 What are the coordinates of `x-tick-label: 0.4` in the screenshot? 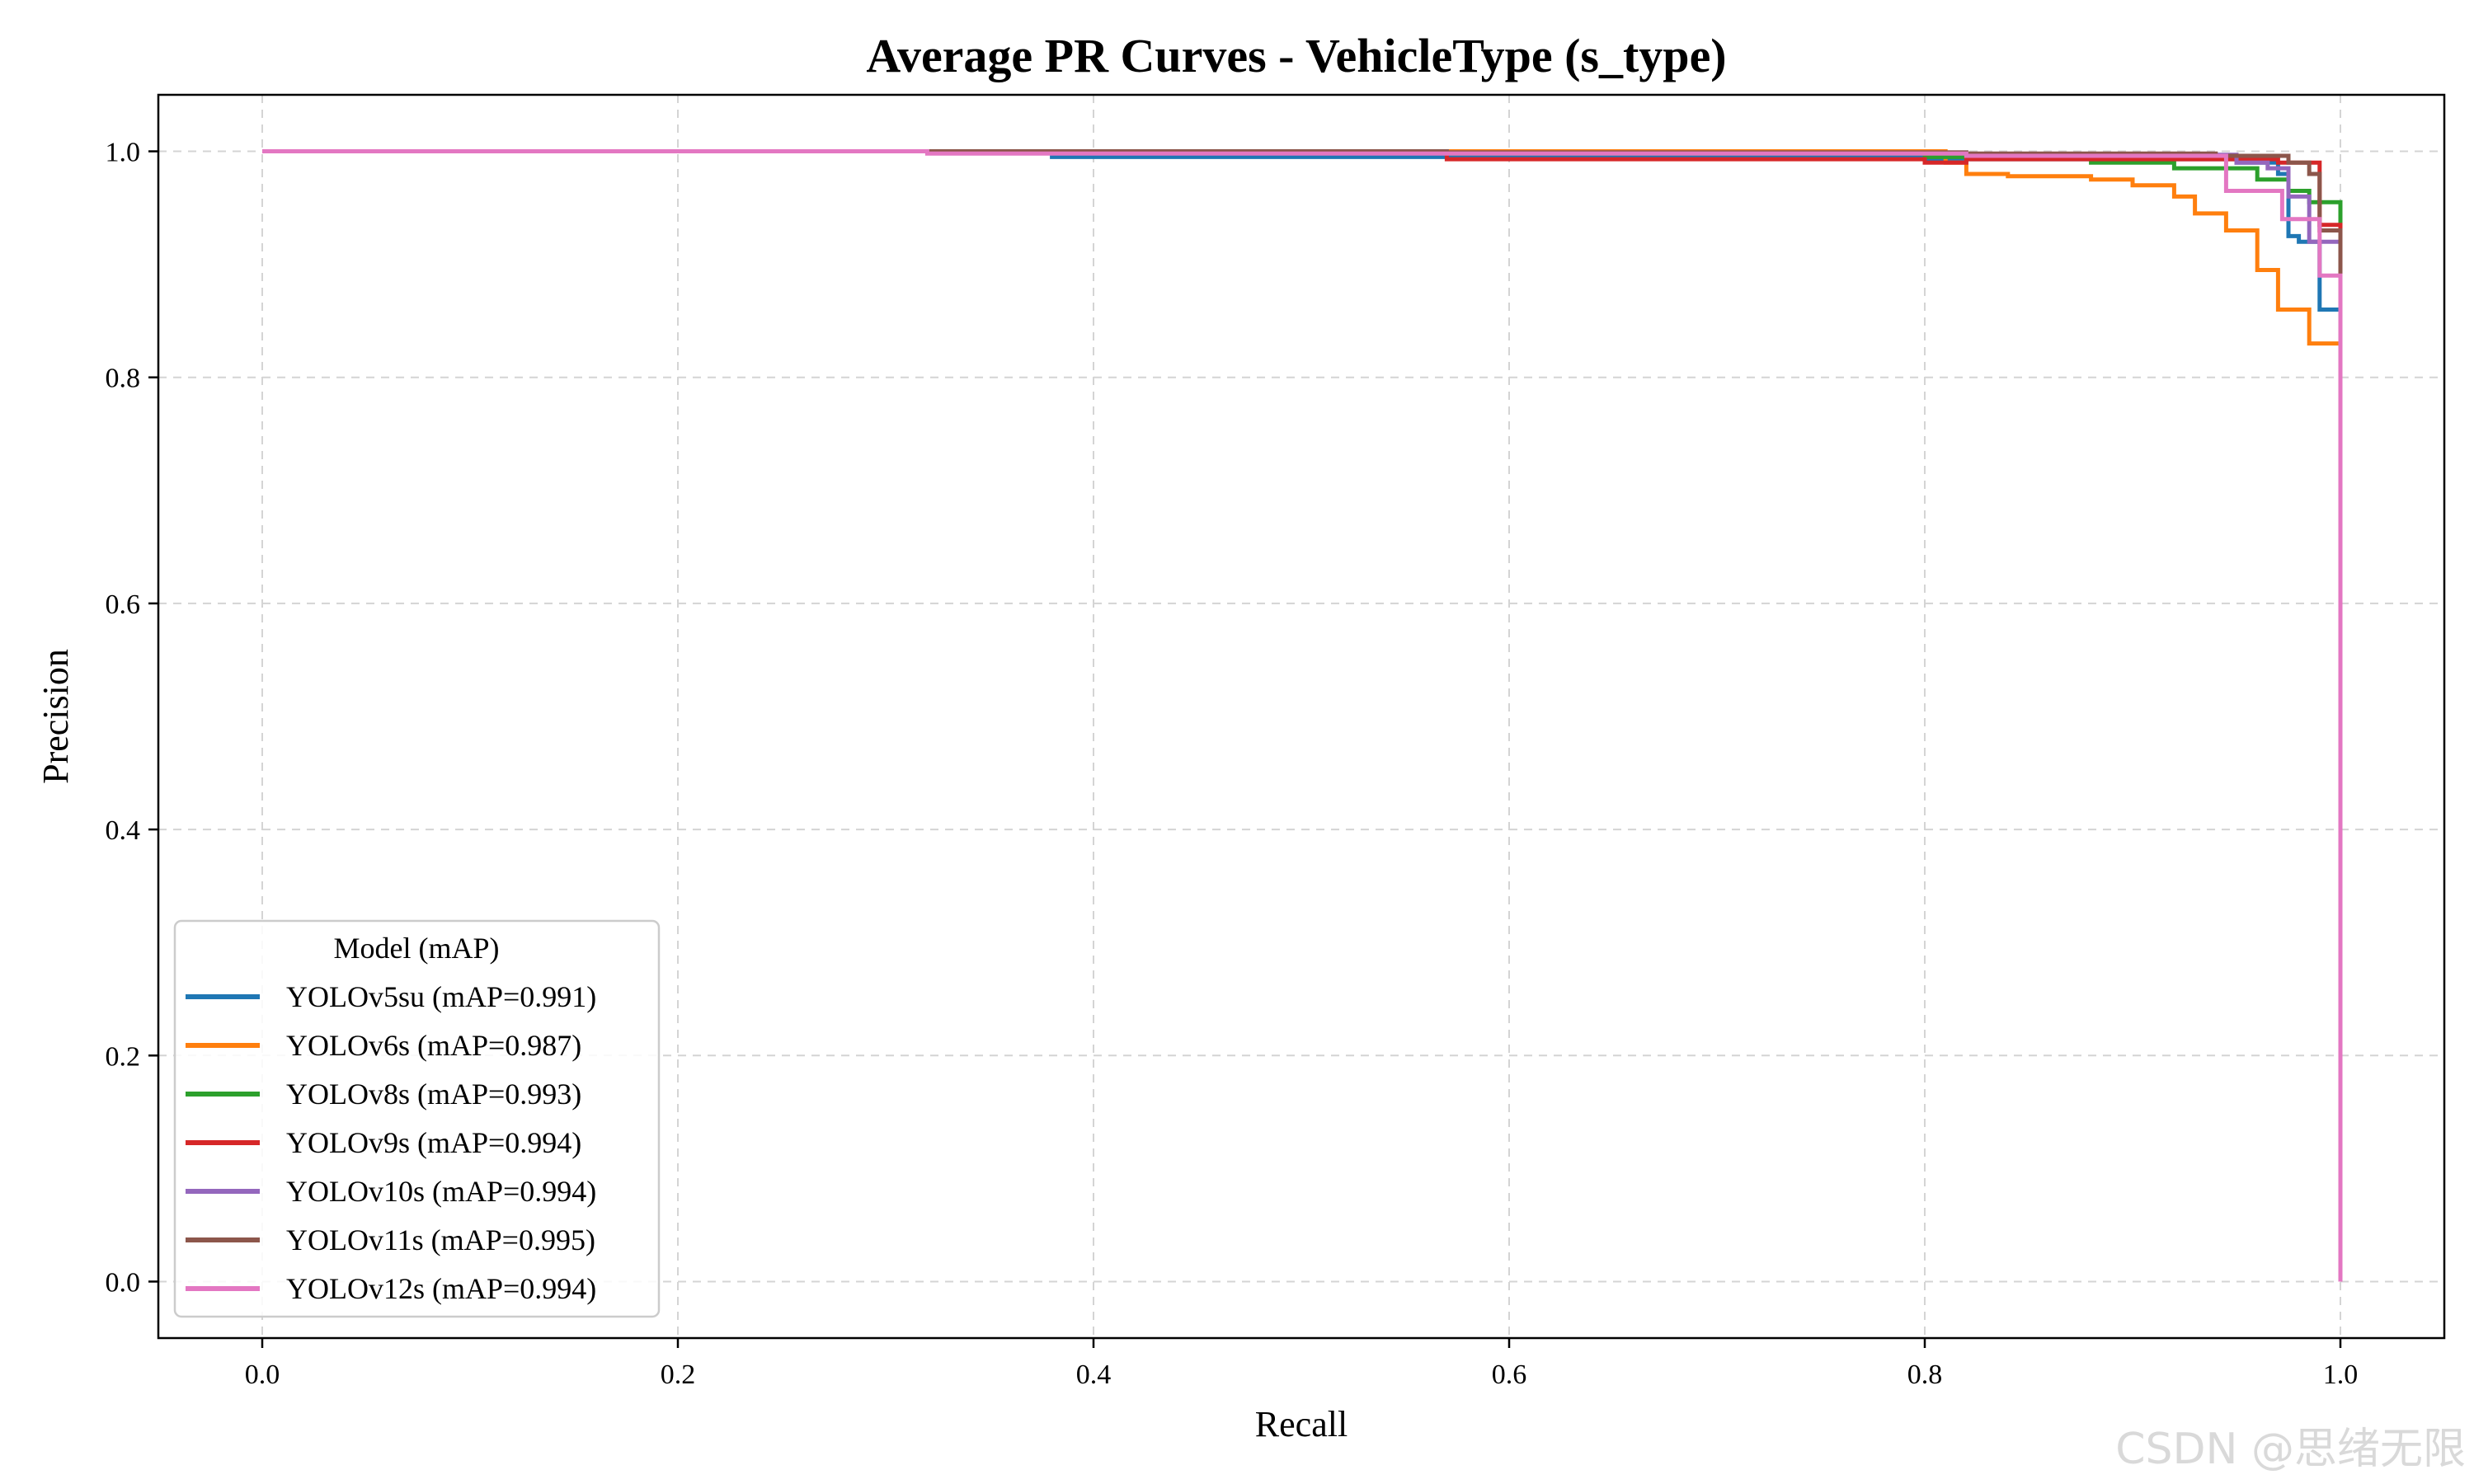 It's located at (1094, 1375).